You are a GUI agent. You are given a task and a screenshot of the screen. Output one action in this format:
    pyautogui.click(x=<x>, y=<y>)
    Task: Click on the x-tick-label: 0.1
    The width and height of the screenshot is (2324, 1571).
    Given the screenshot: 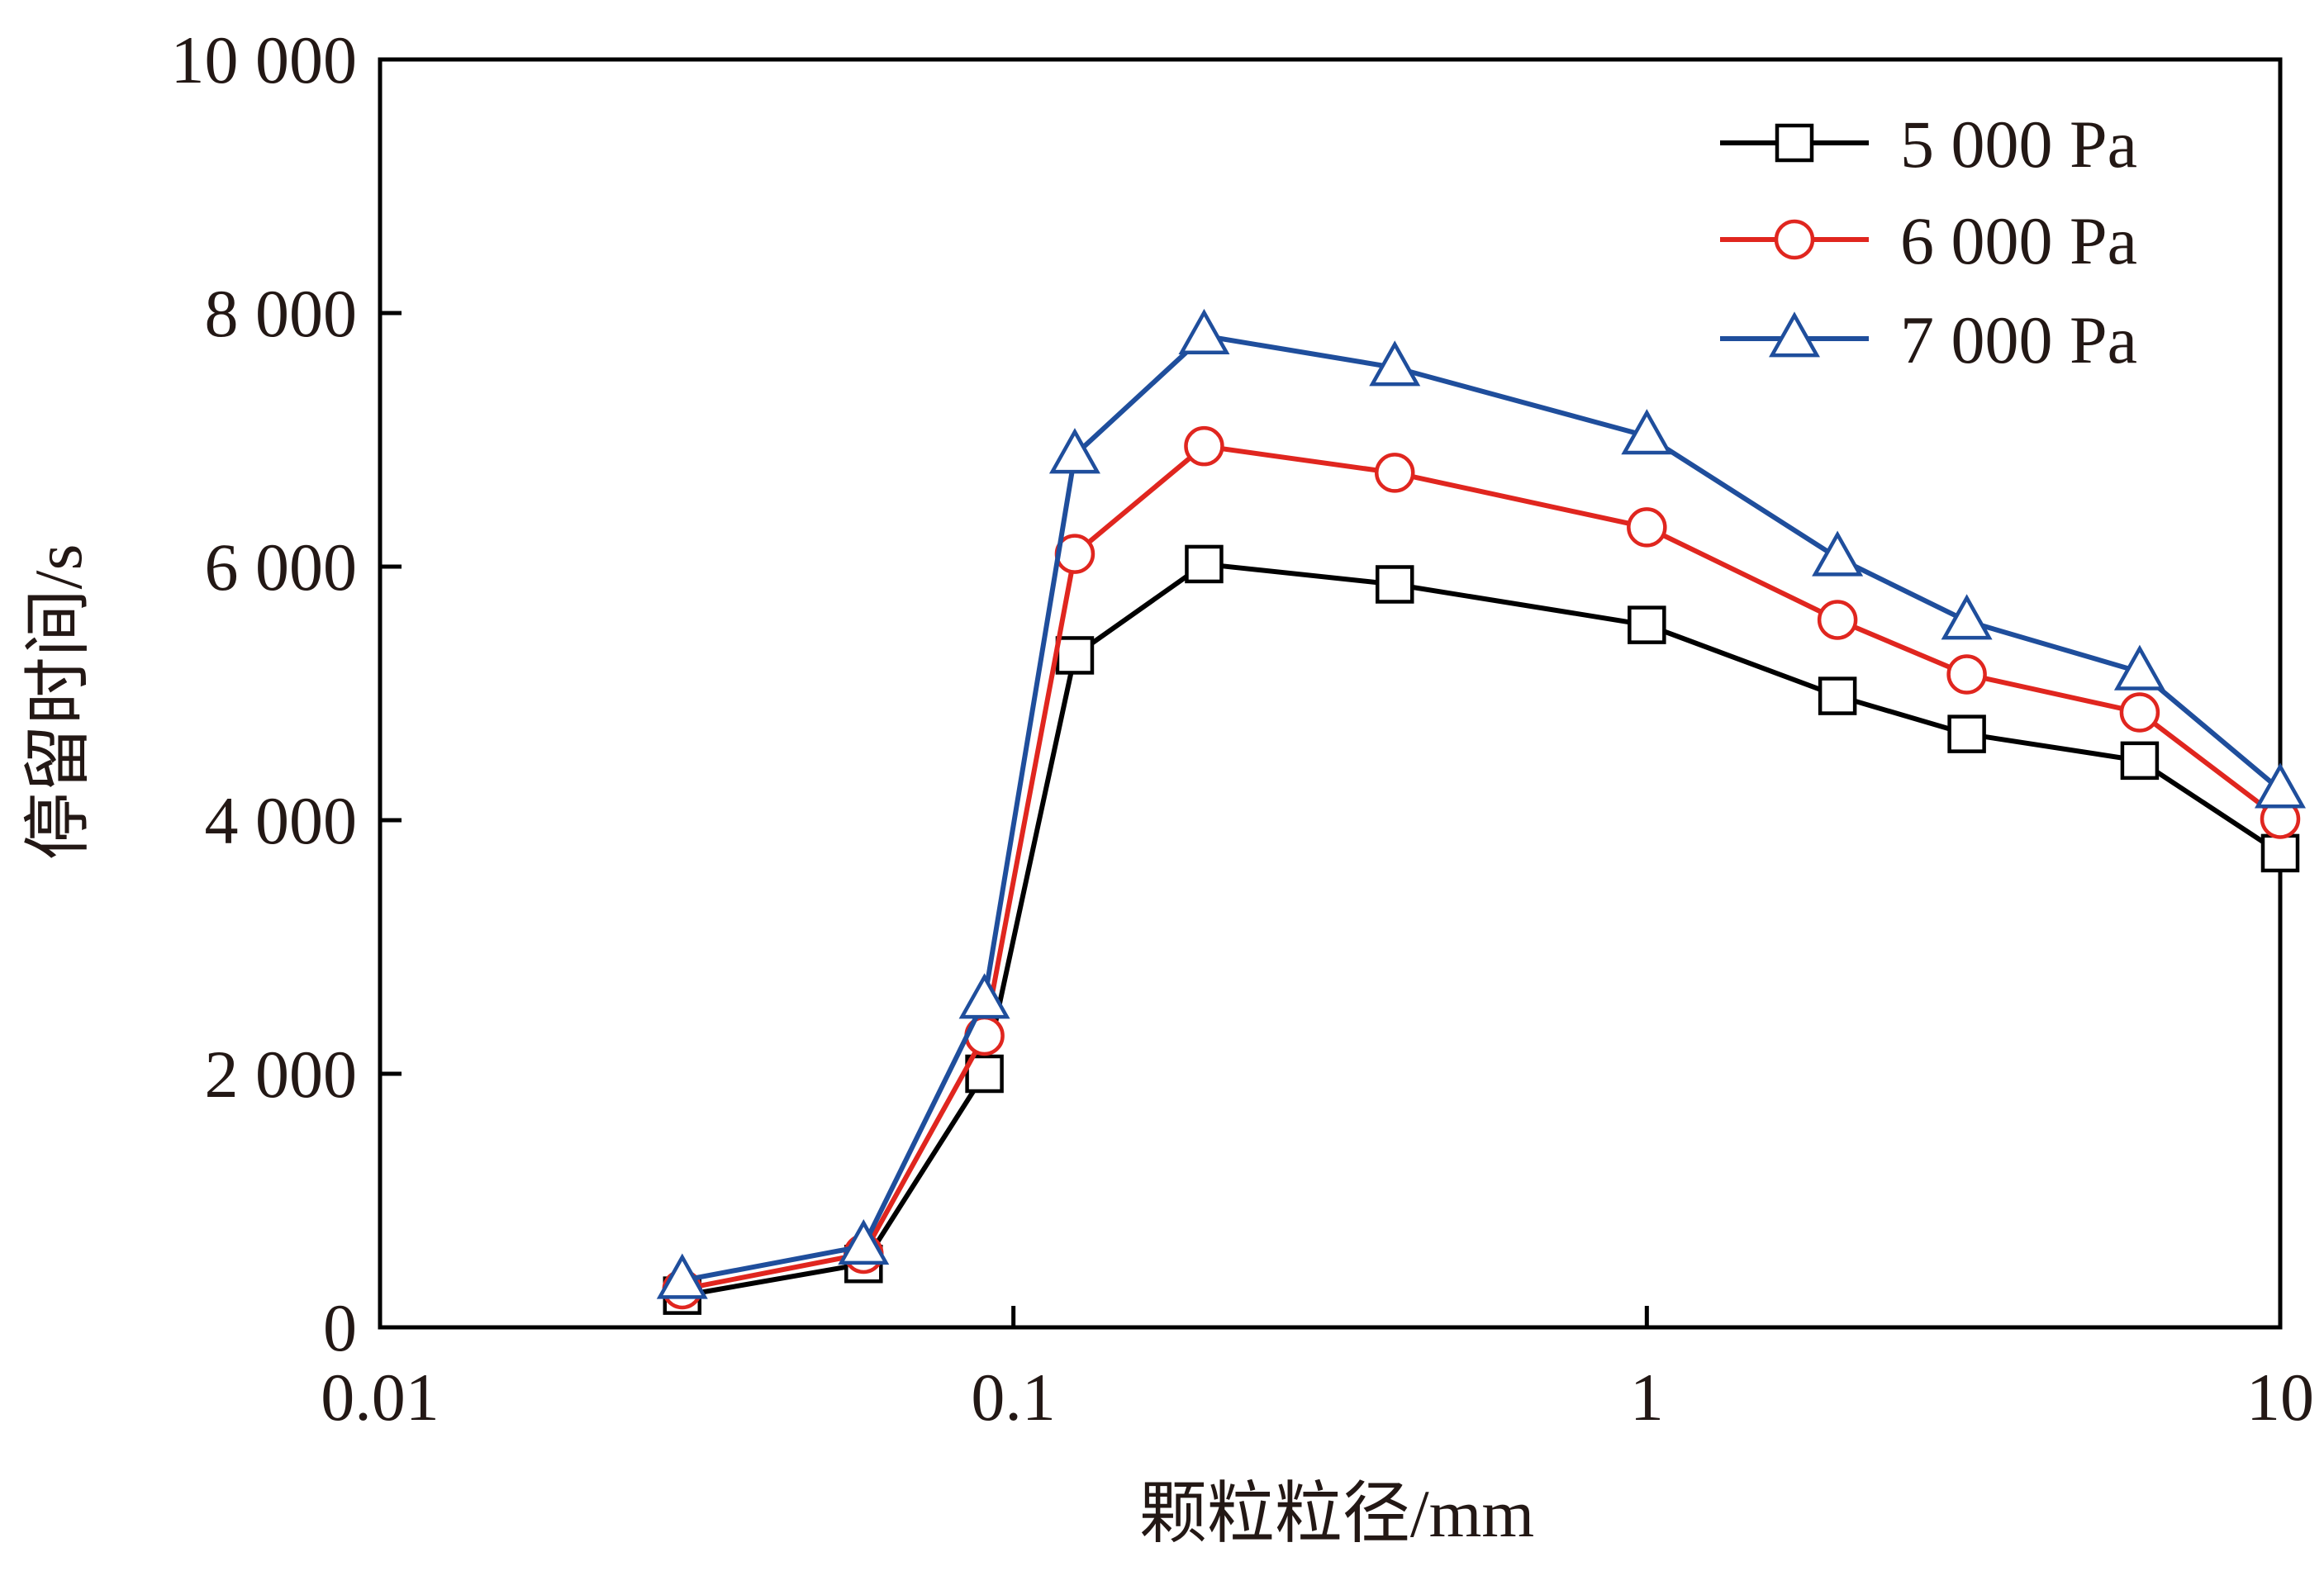 What is the action you would take?
    pyautogui.click(x=1013, y=1397)
    